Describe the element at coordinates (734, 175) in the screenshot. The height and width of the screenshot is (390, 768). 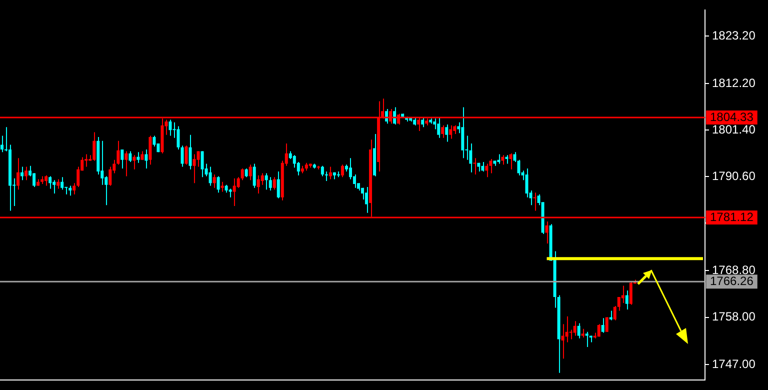
I see `y-tick-label: 1790.60` at that location.